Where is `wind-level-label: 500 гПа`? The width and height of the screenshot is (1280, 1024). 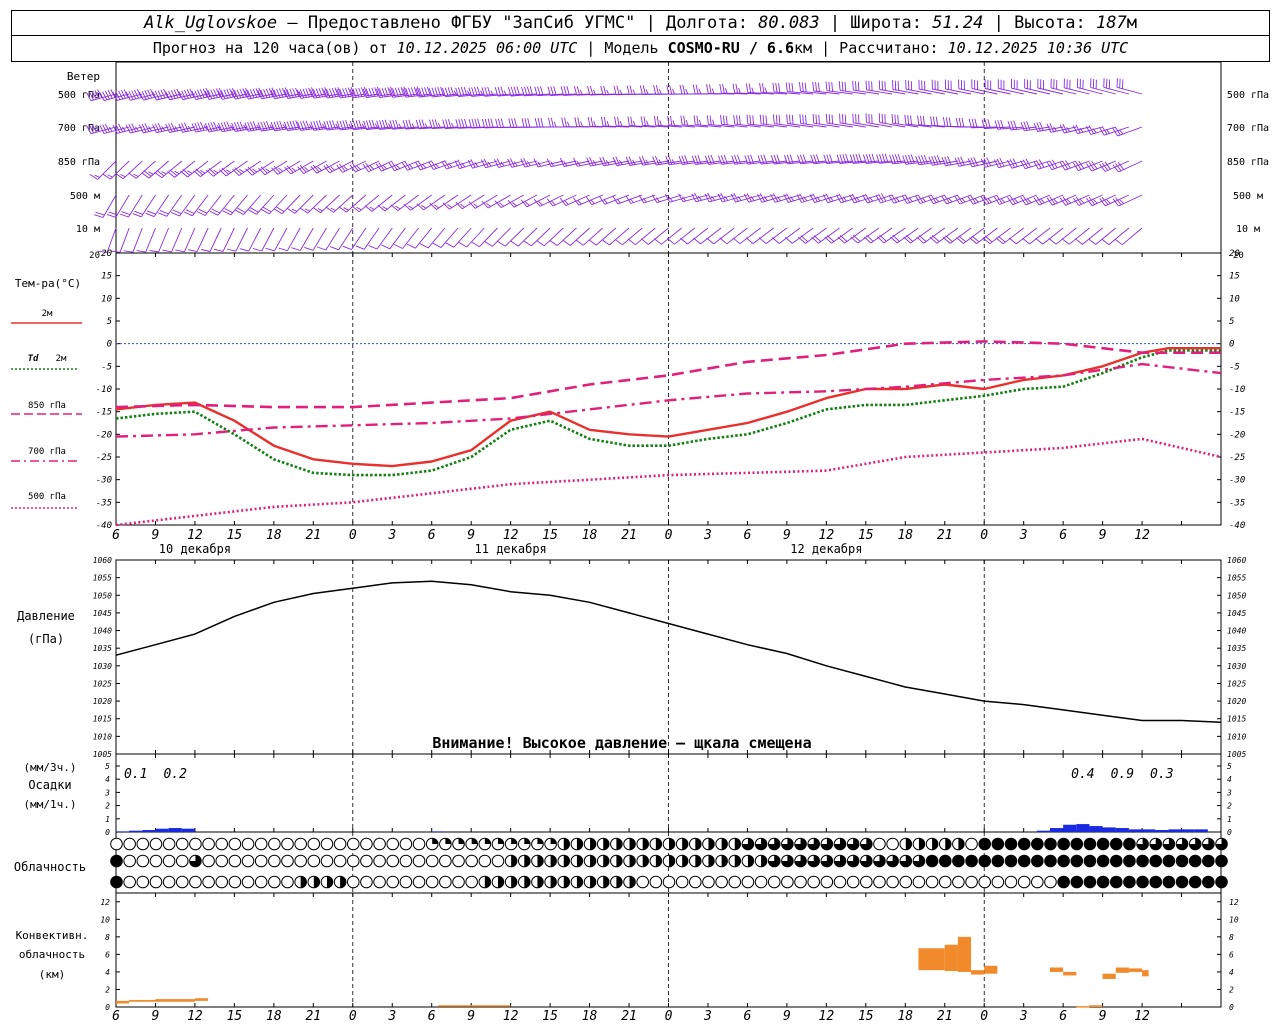 wind-level-label: 500 гПа is located at coordinates (1248, 95).